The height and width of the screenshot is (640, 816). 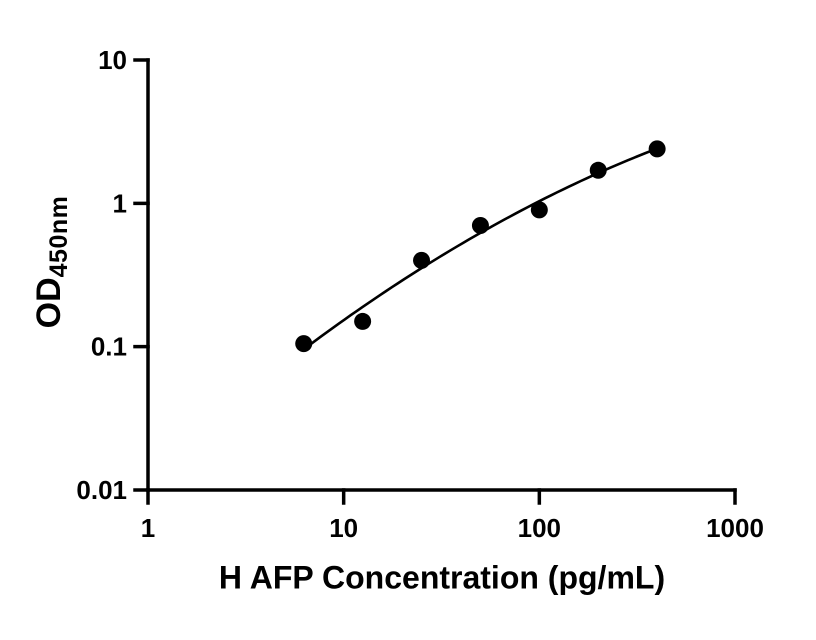 I want to click on y-tick-label: 0.1, so click(x=109, y=347).